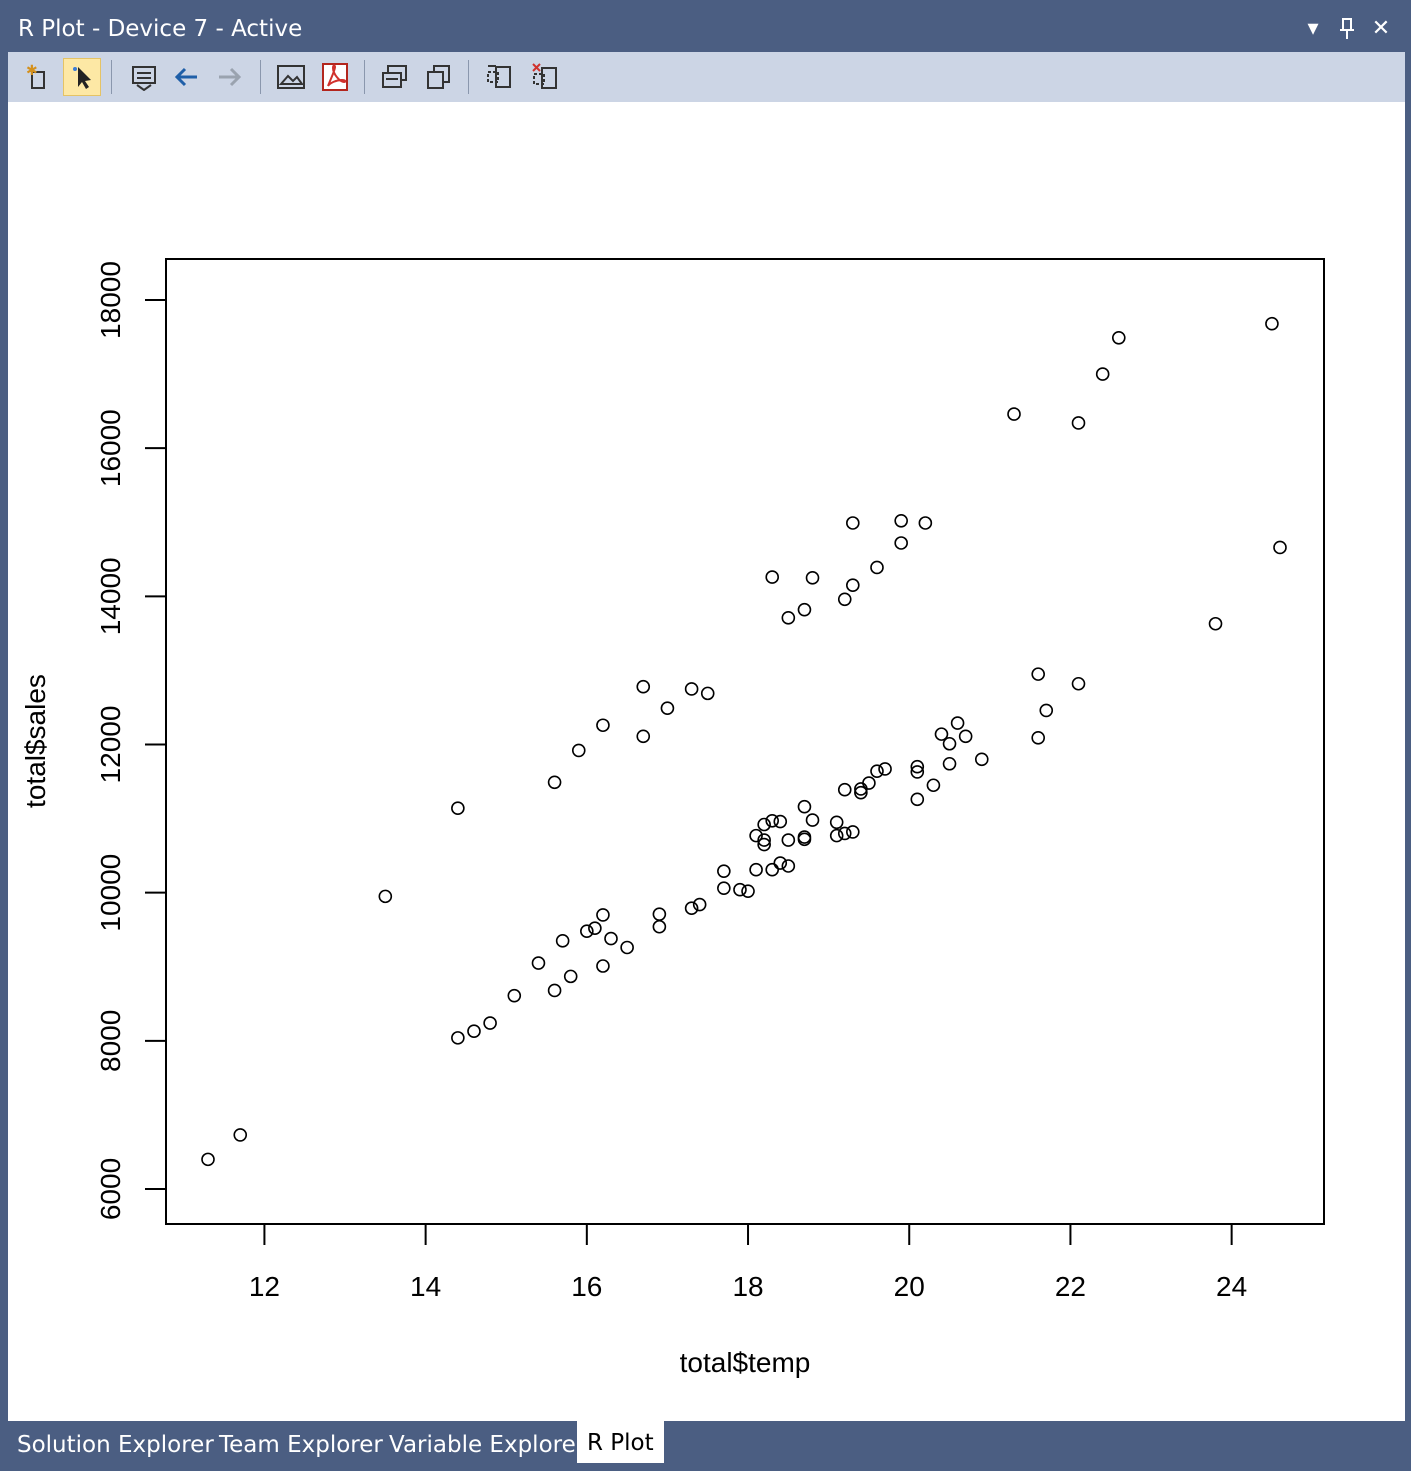 This screenshot has height=1471, width=1411. I want to click on pdf-icon, so click(335, 77).